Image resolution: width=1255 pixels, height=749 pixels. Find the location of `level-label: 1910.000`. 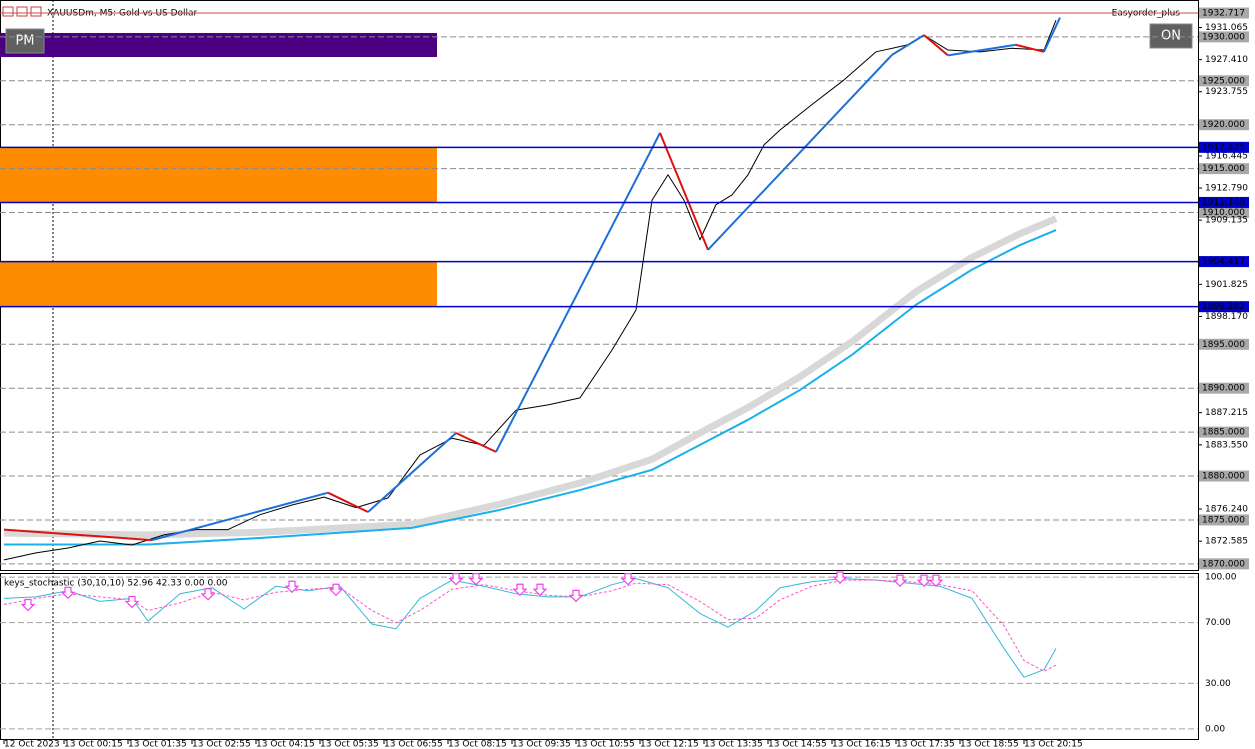

level-label: 1910.000 is located at coordinates (1223, 213).